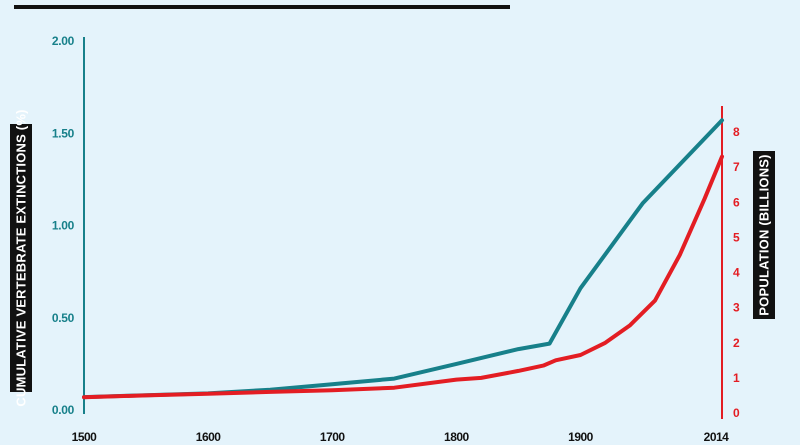  I want to click on left-axis-title-block: CUMULATIVE VERTEBRATE EXTINCTIONS (%), so click(21, 258).